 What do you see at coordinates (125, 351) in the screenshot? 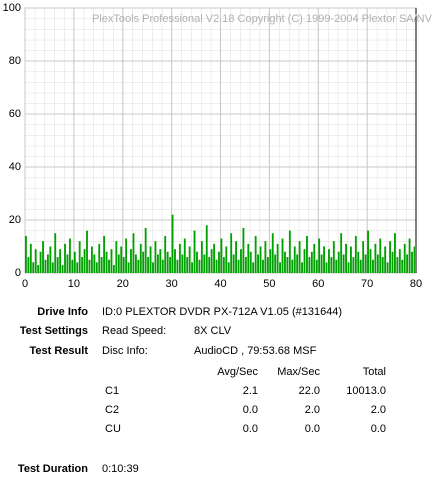
I see `key: Disc Info:` at bounding box center [125, 351].